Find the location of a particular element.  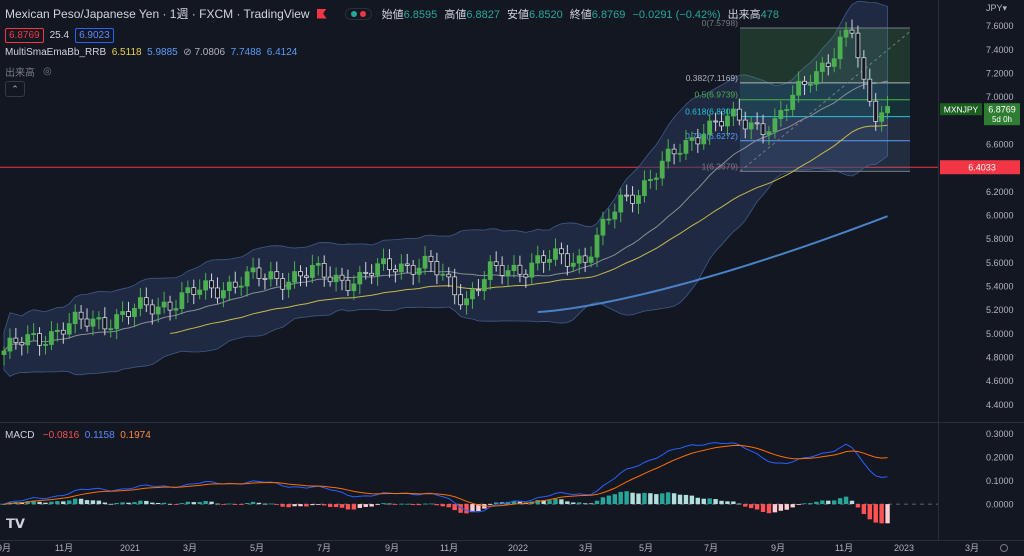

indicator-value: 6.5118 is located at coordinates (126, 52).